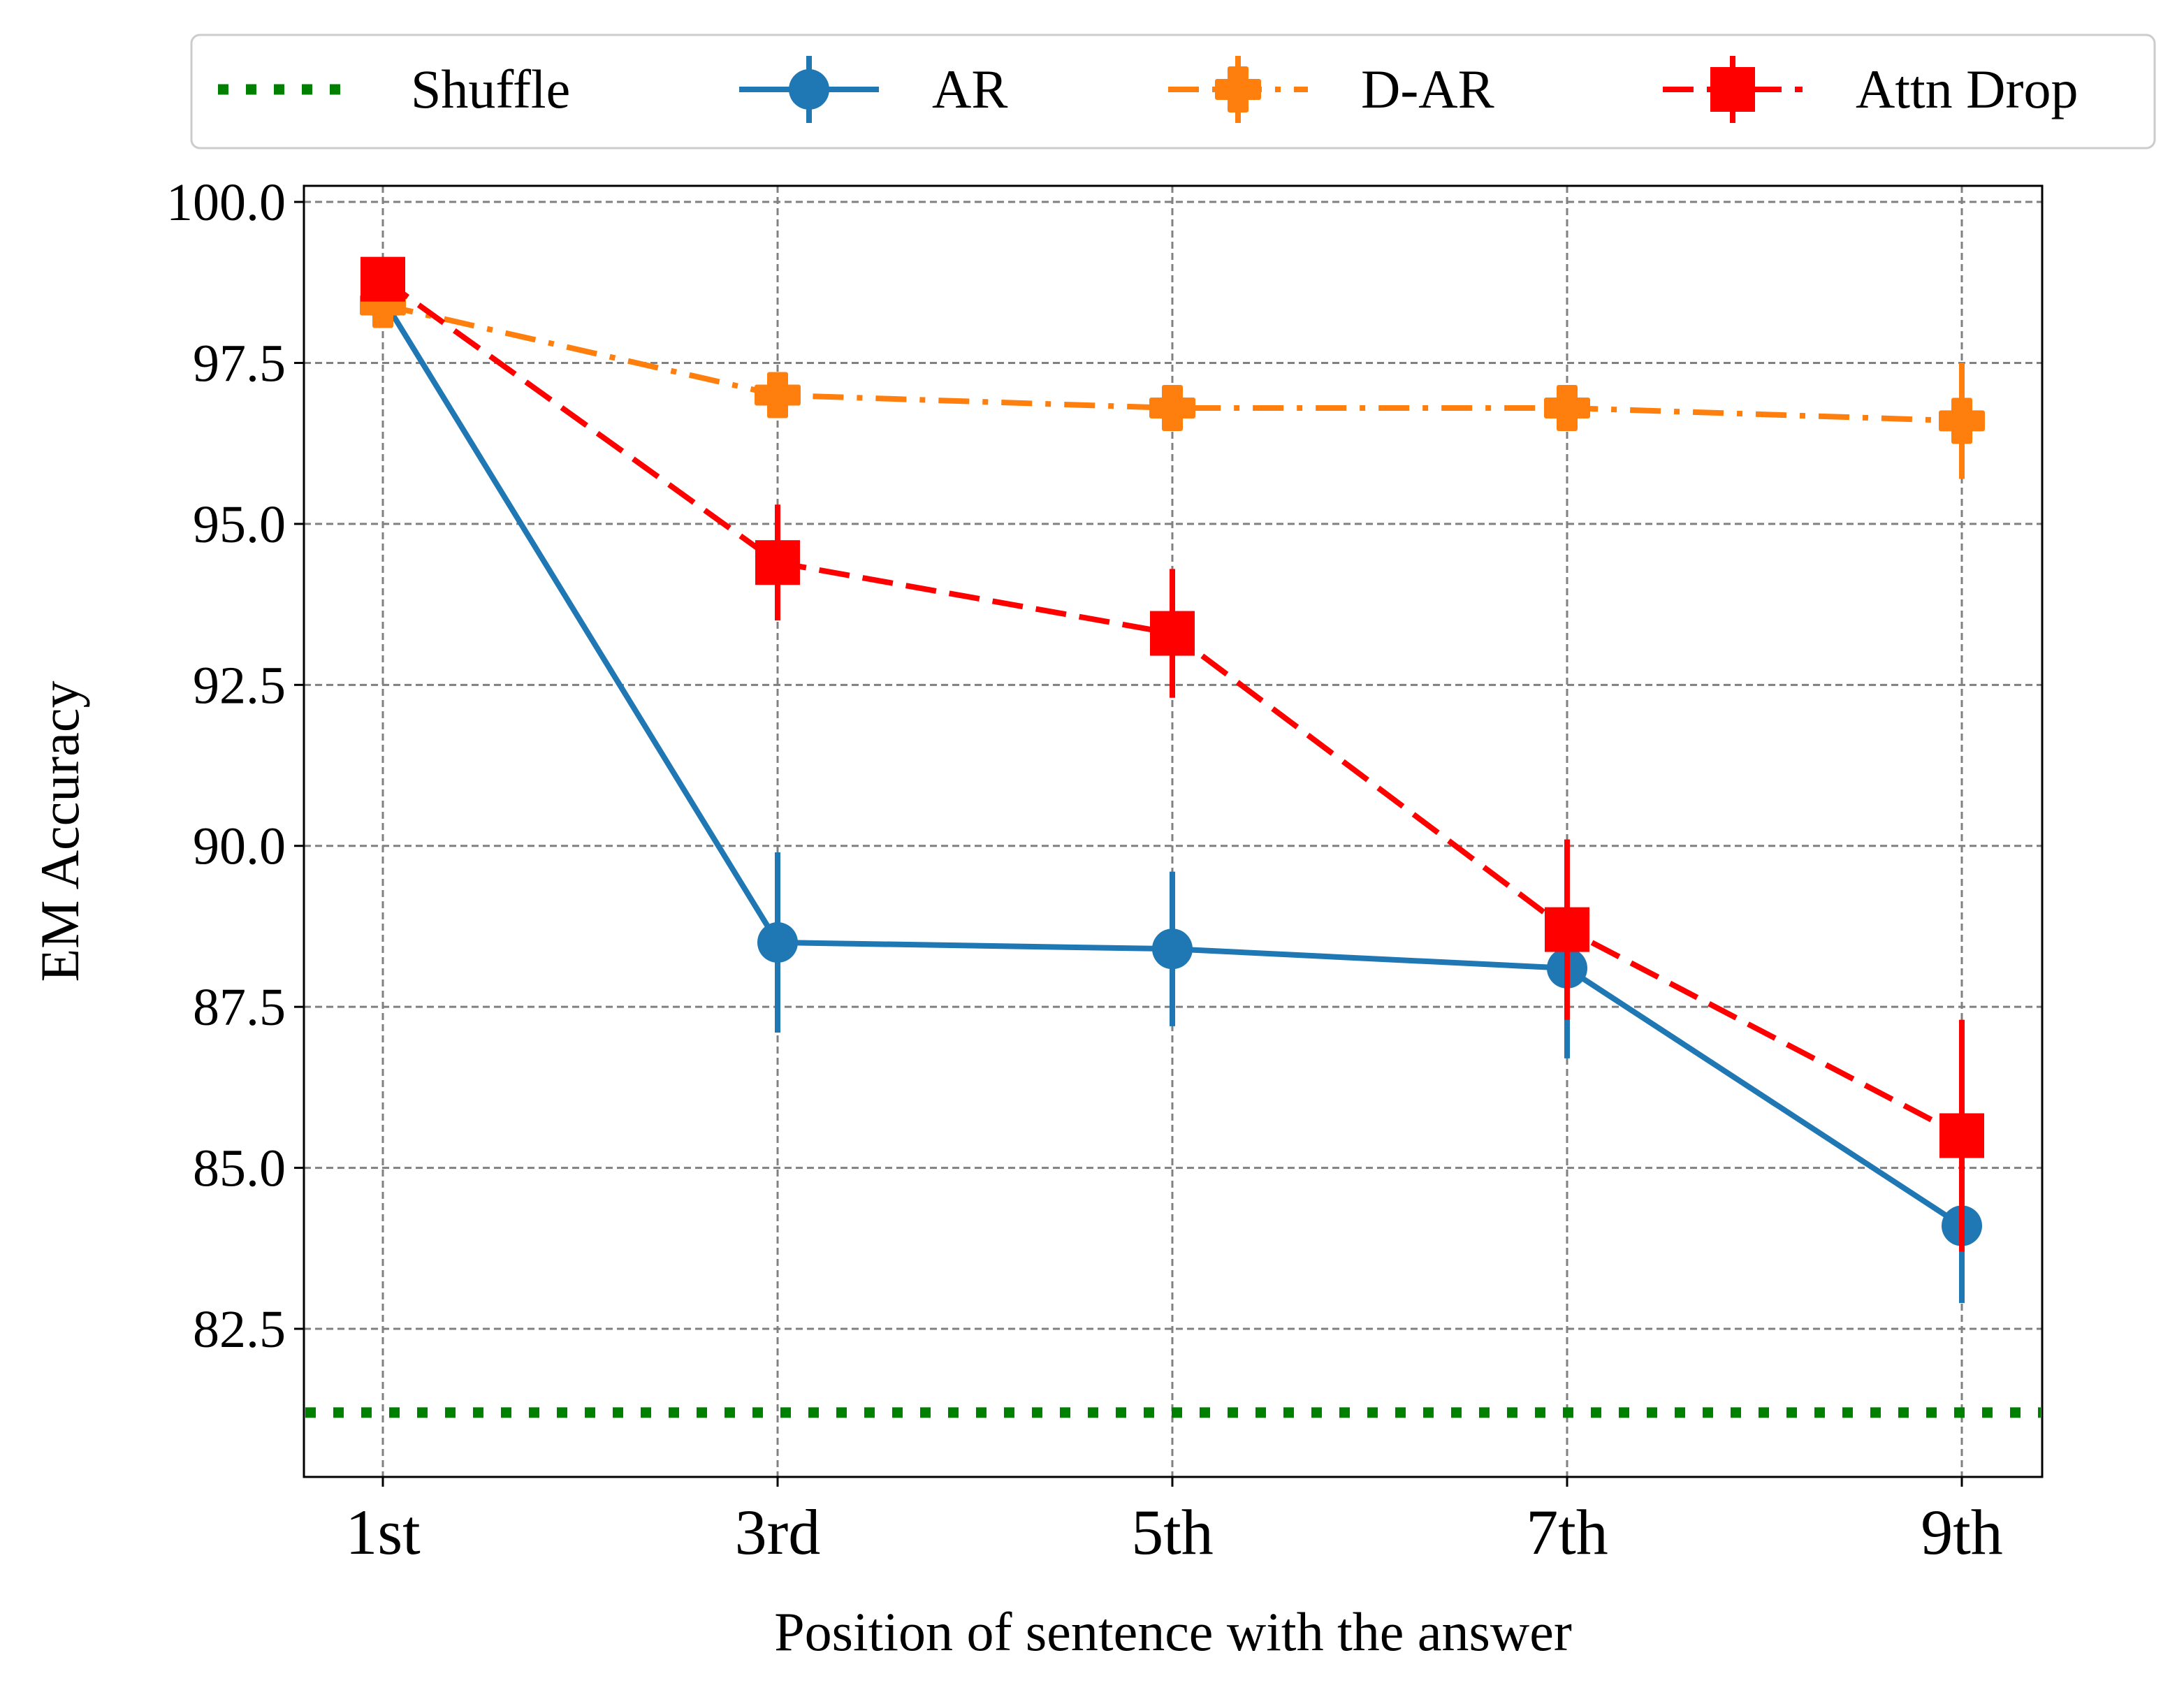  Describe the element at coordinates (239, 1168) in the screenshot. I see `y-tick-label: 85.0` at that location.